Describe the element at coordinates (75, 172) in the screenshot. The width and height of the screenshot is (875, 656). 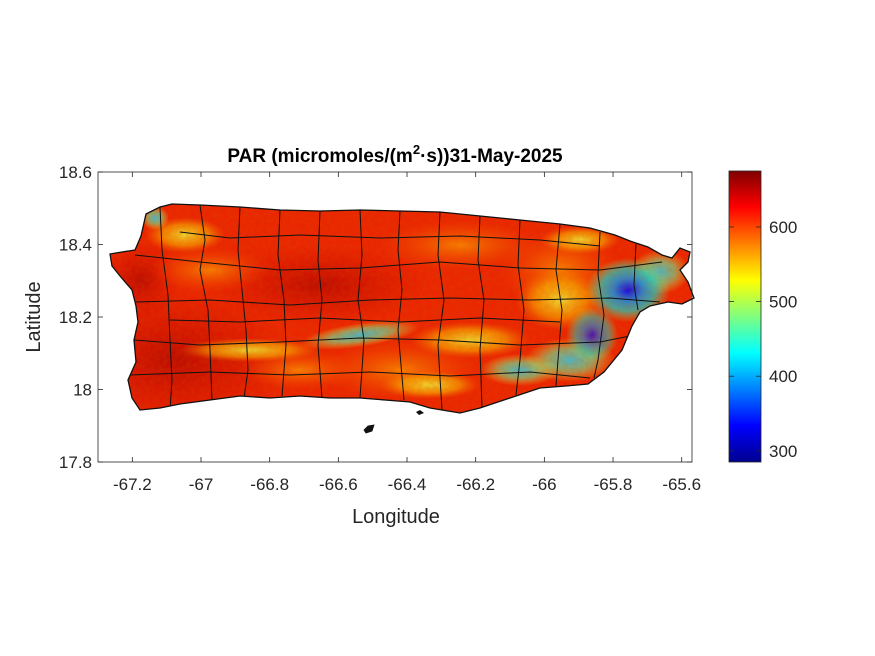
I see `y-tick-label: 18.6` at that location.